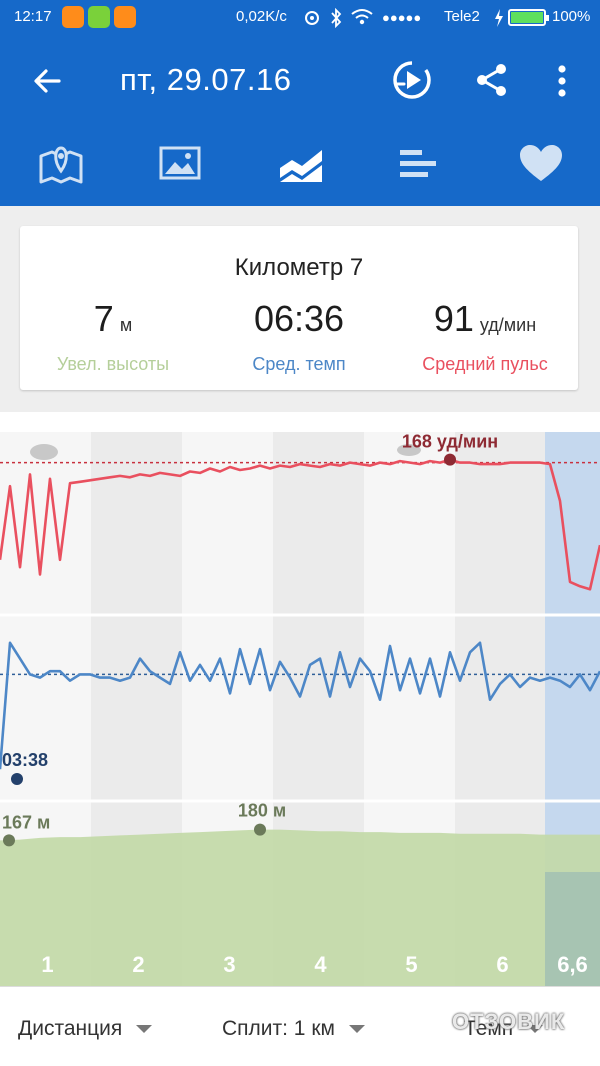 This screenshot has width=600, height=1066. Describe the element at coordinates (261, 16) in the screenshot. I see `network-speed: 0,02K/c` at that location.